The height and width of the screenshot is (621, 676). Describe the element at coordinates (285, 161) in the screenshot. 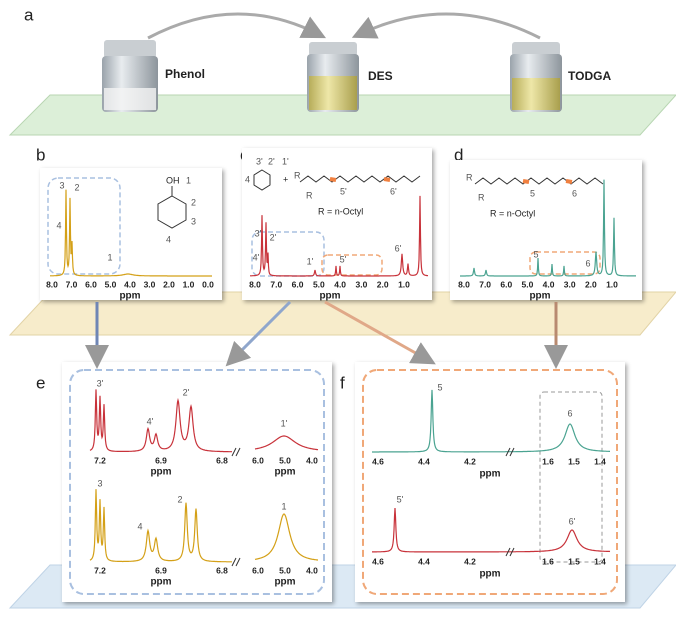

I see `position: 1'` at that location.